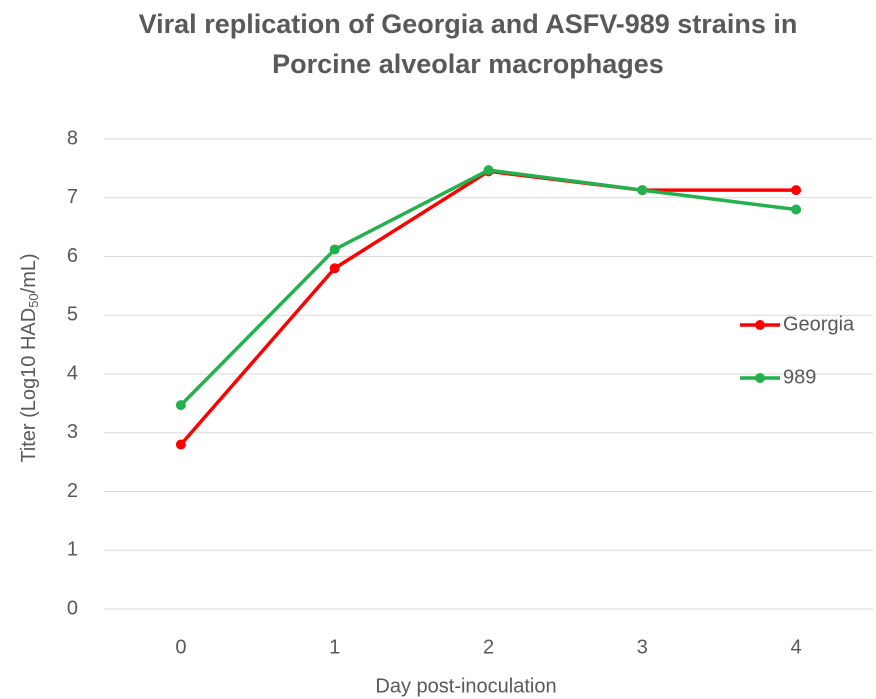 The image size is (876, 699). I want to click on x-tick-label: 0, so click(180, 647).